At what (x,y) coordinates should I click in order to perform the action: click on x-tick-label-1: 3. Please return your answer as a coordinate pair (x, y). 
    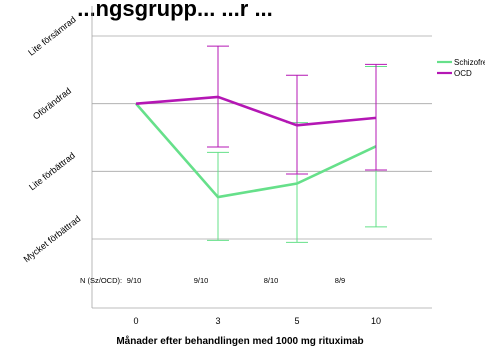
    Looking at the image, I should click on (217, 321).